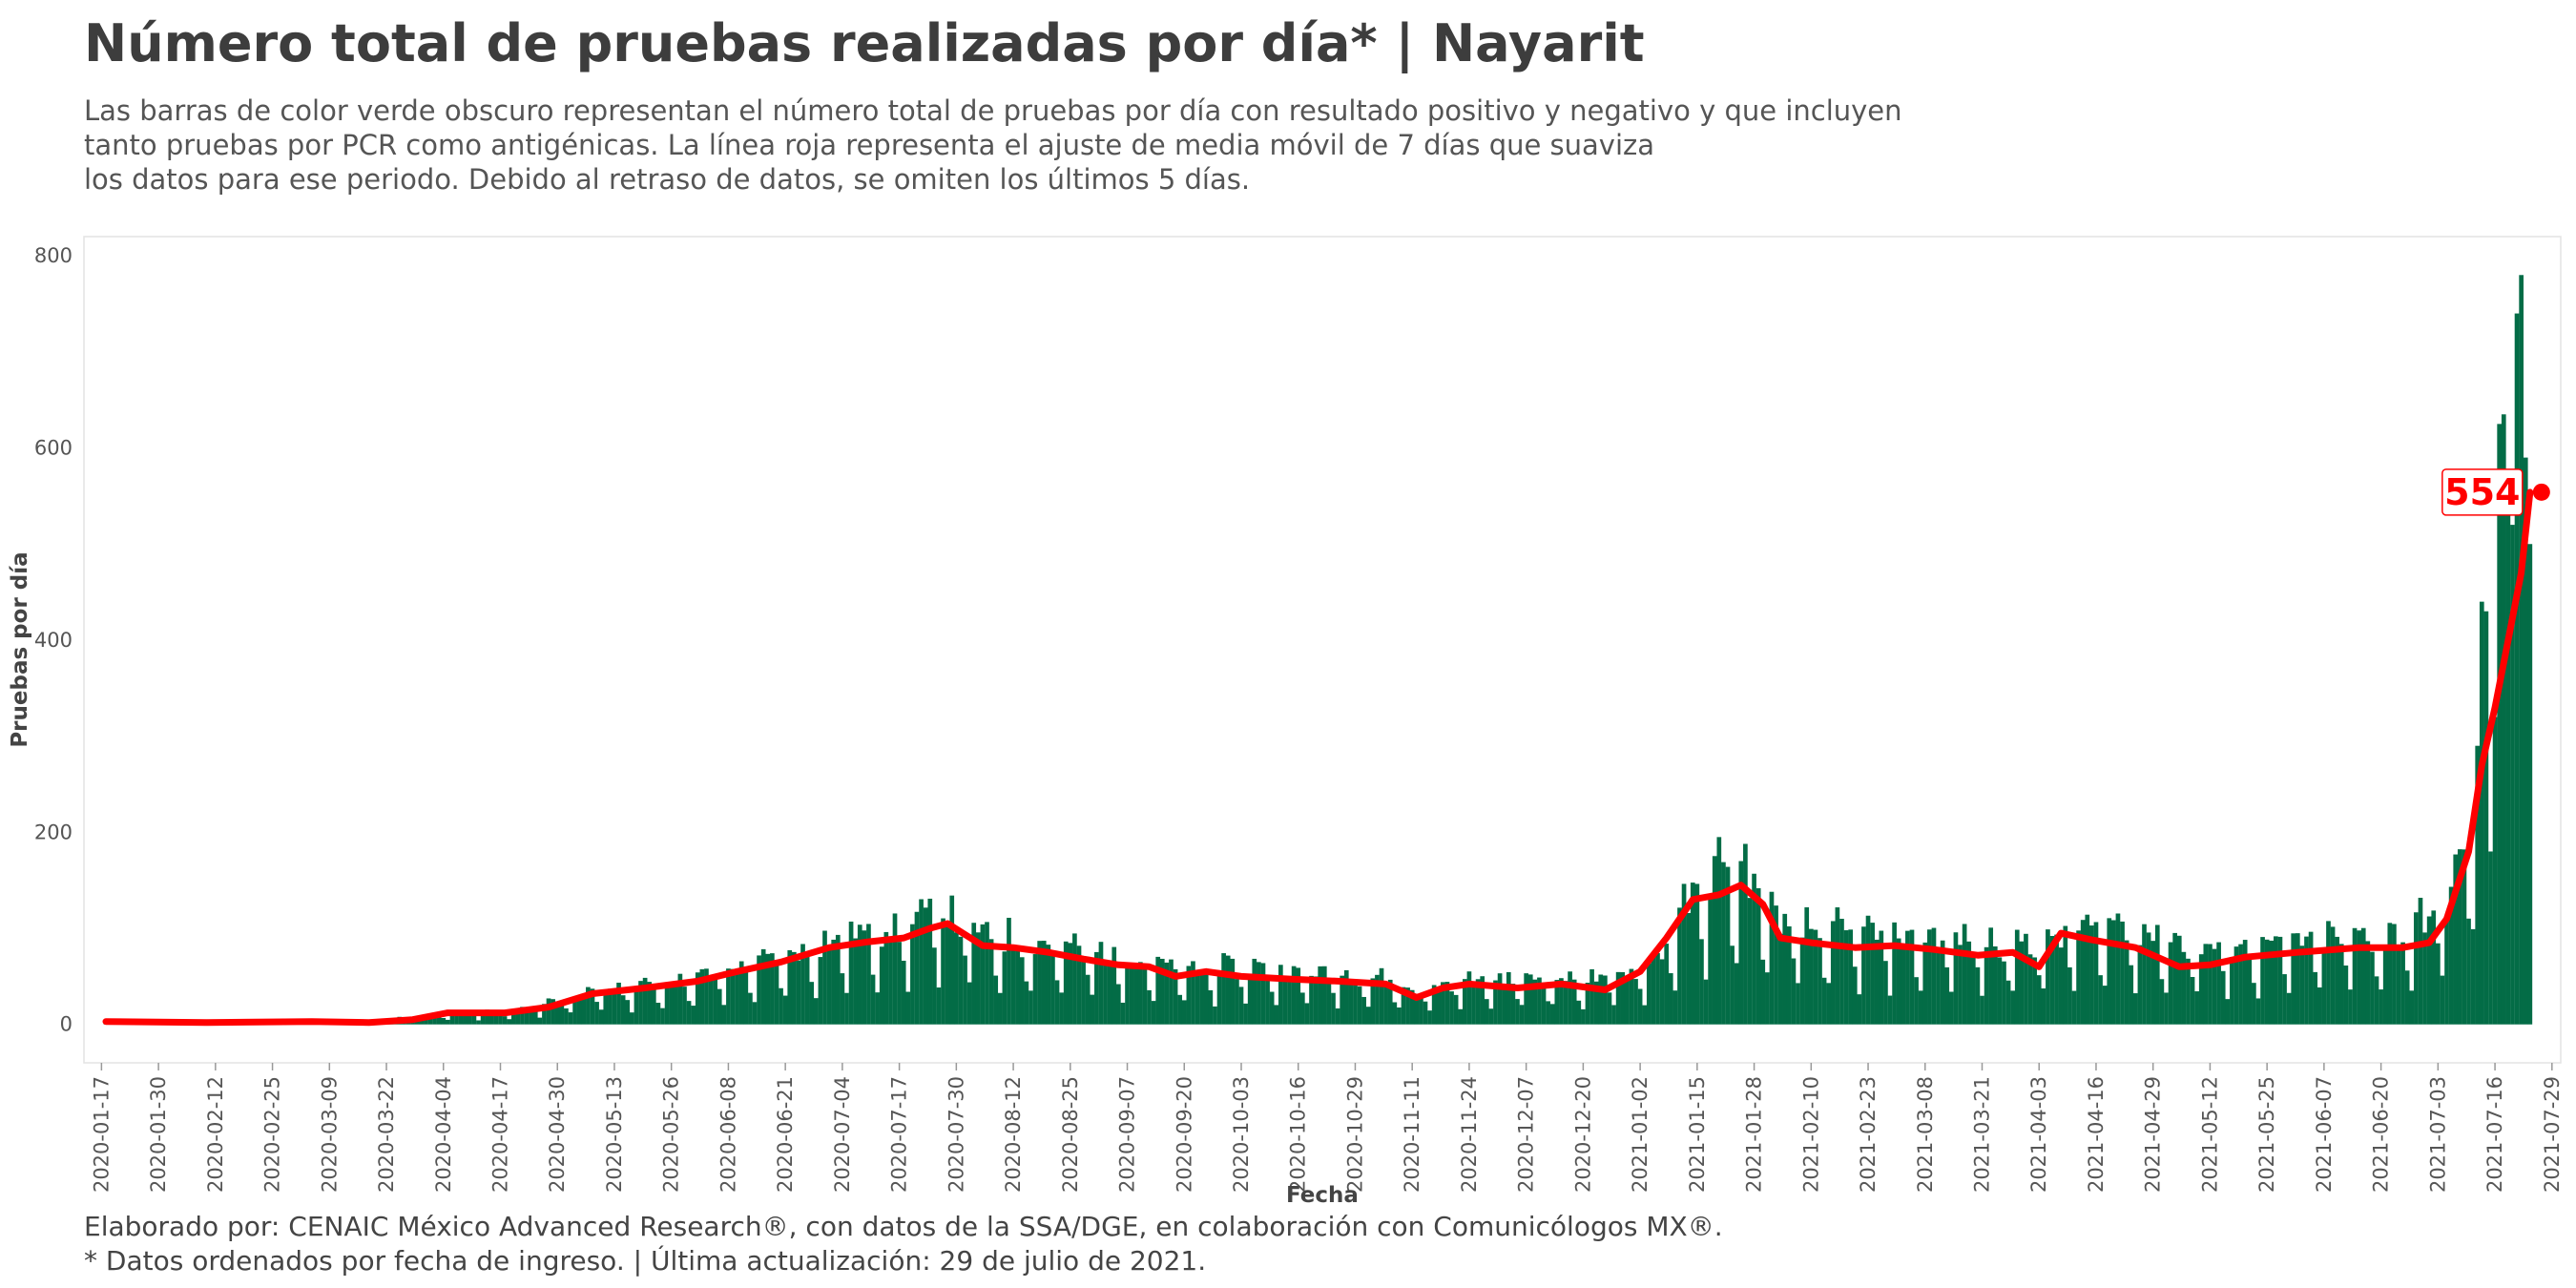 This screenshot has height=1288, width=2576. Describe the element at coordinates (329, 1134) in the screenshot. I see `x-tick-label: 2020-03-09` at that location.